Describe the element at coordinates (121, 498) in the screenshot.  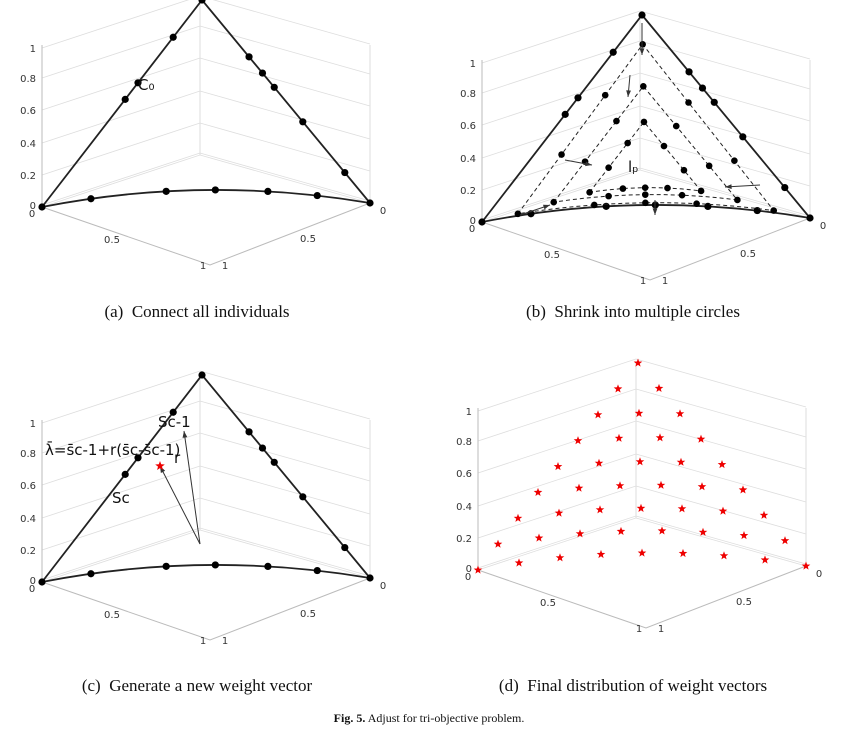
I see `annotation: Sc` at that location.